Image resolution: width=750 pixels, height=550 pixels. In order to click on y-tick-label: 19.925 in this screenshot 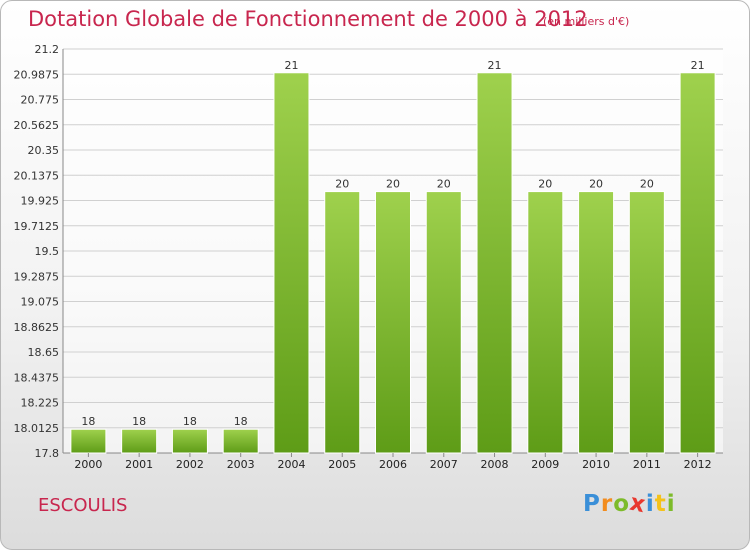, I will do `click(40, 201)`.